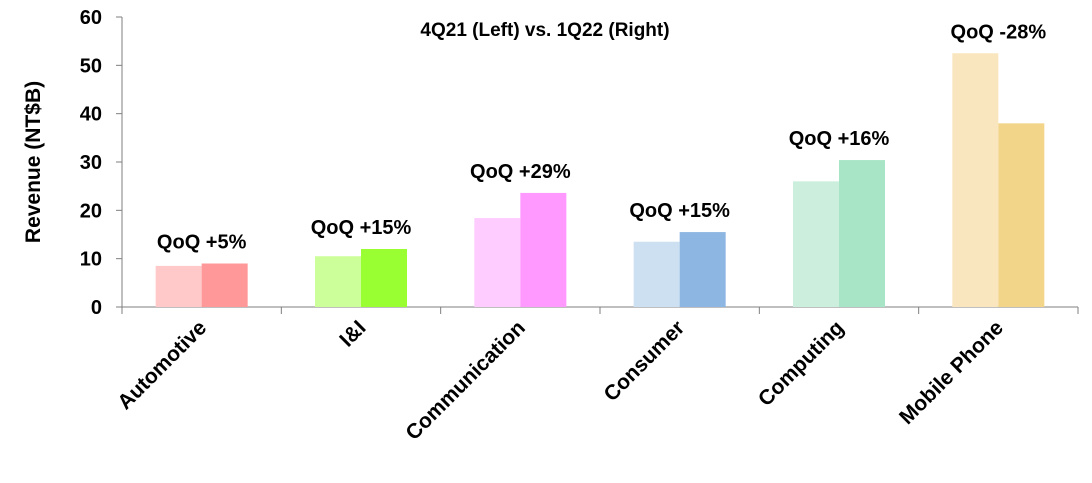  Describe the element at coordinates (999, 32) in the screenshot. I see `qoq-annotation: QoQ -28%` at that location.